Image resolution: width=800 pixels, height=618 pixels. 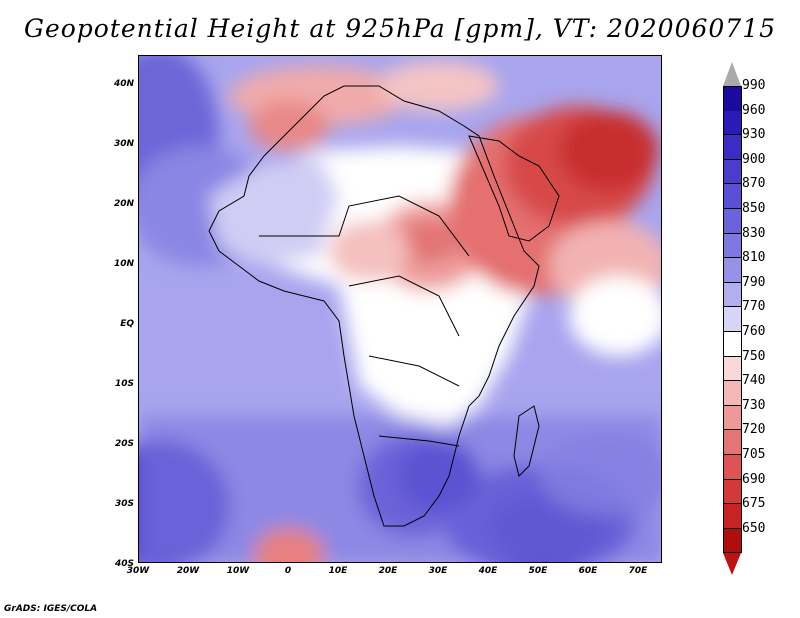 I want to click on lat-label: 10S, so click(x=124, y=384).